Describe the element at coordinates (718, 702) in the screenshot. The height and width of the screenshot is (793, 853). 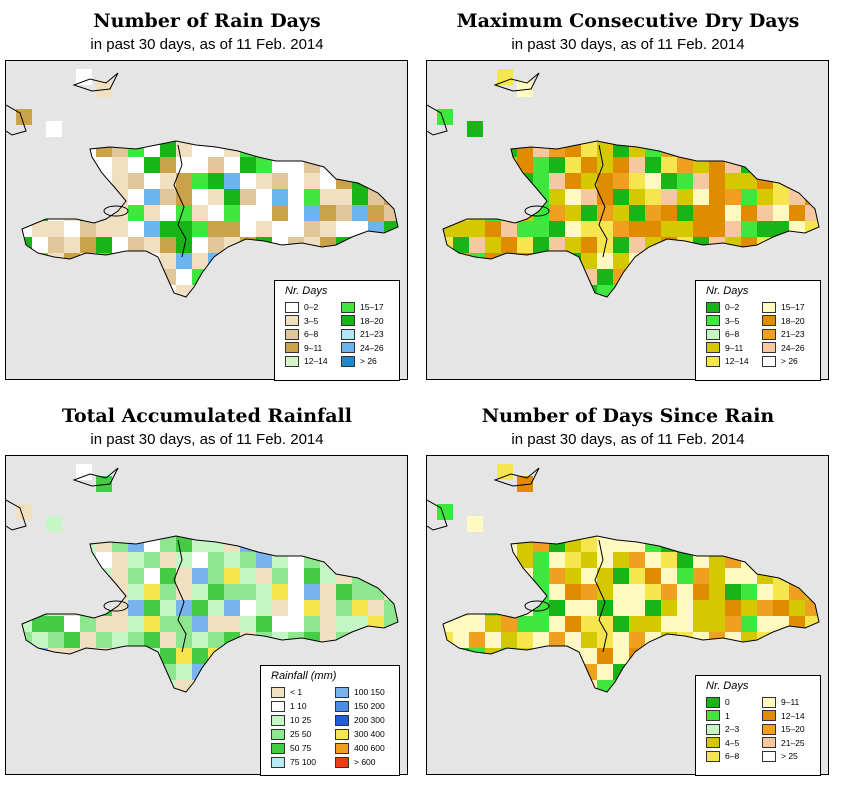
I see `legend-item: 0` at that location.